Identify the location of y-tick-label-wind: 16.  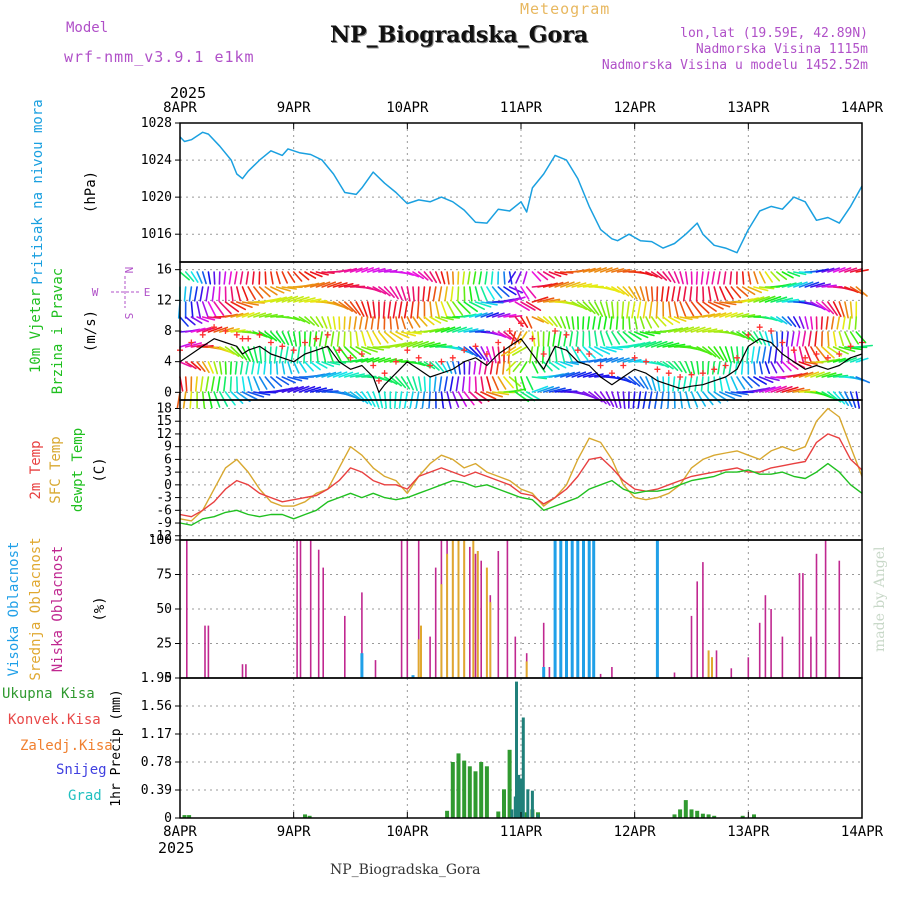
(164, 270).